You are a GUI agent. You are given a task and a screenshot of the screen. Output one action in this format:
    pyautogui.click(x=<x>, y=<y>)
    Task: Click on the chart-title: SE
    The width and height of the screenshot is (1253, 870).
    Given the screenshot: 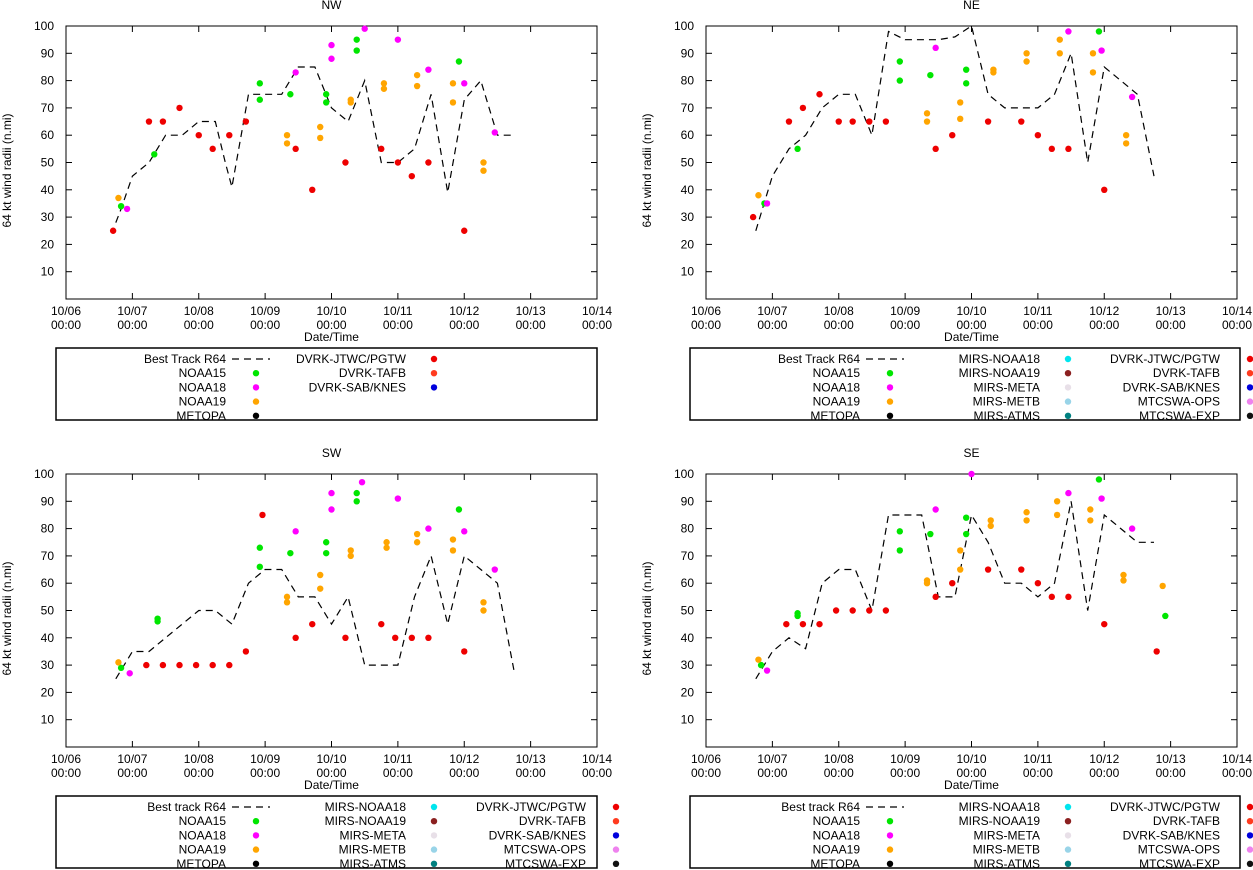 What is the action you would take?
    pyautogui.click(x=971, y=453)
    